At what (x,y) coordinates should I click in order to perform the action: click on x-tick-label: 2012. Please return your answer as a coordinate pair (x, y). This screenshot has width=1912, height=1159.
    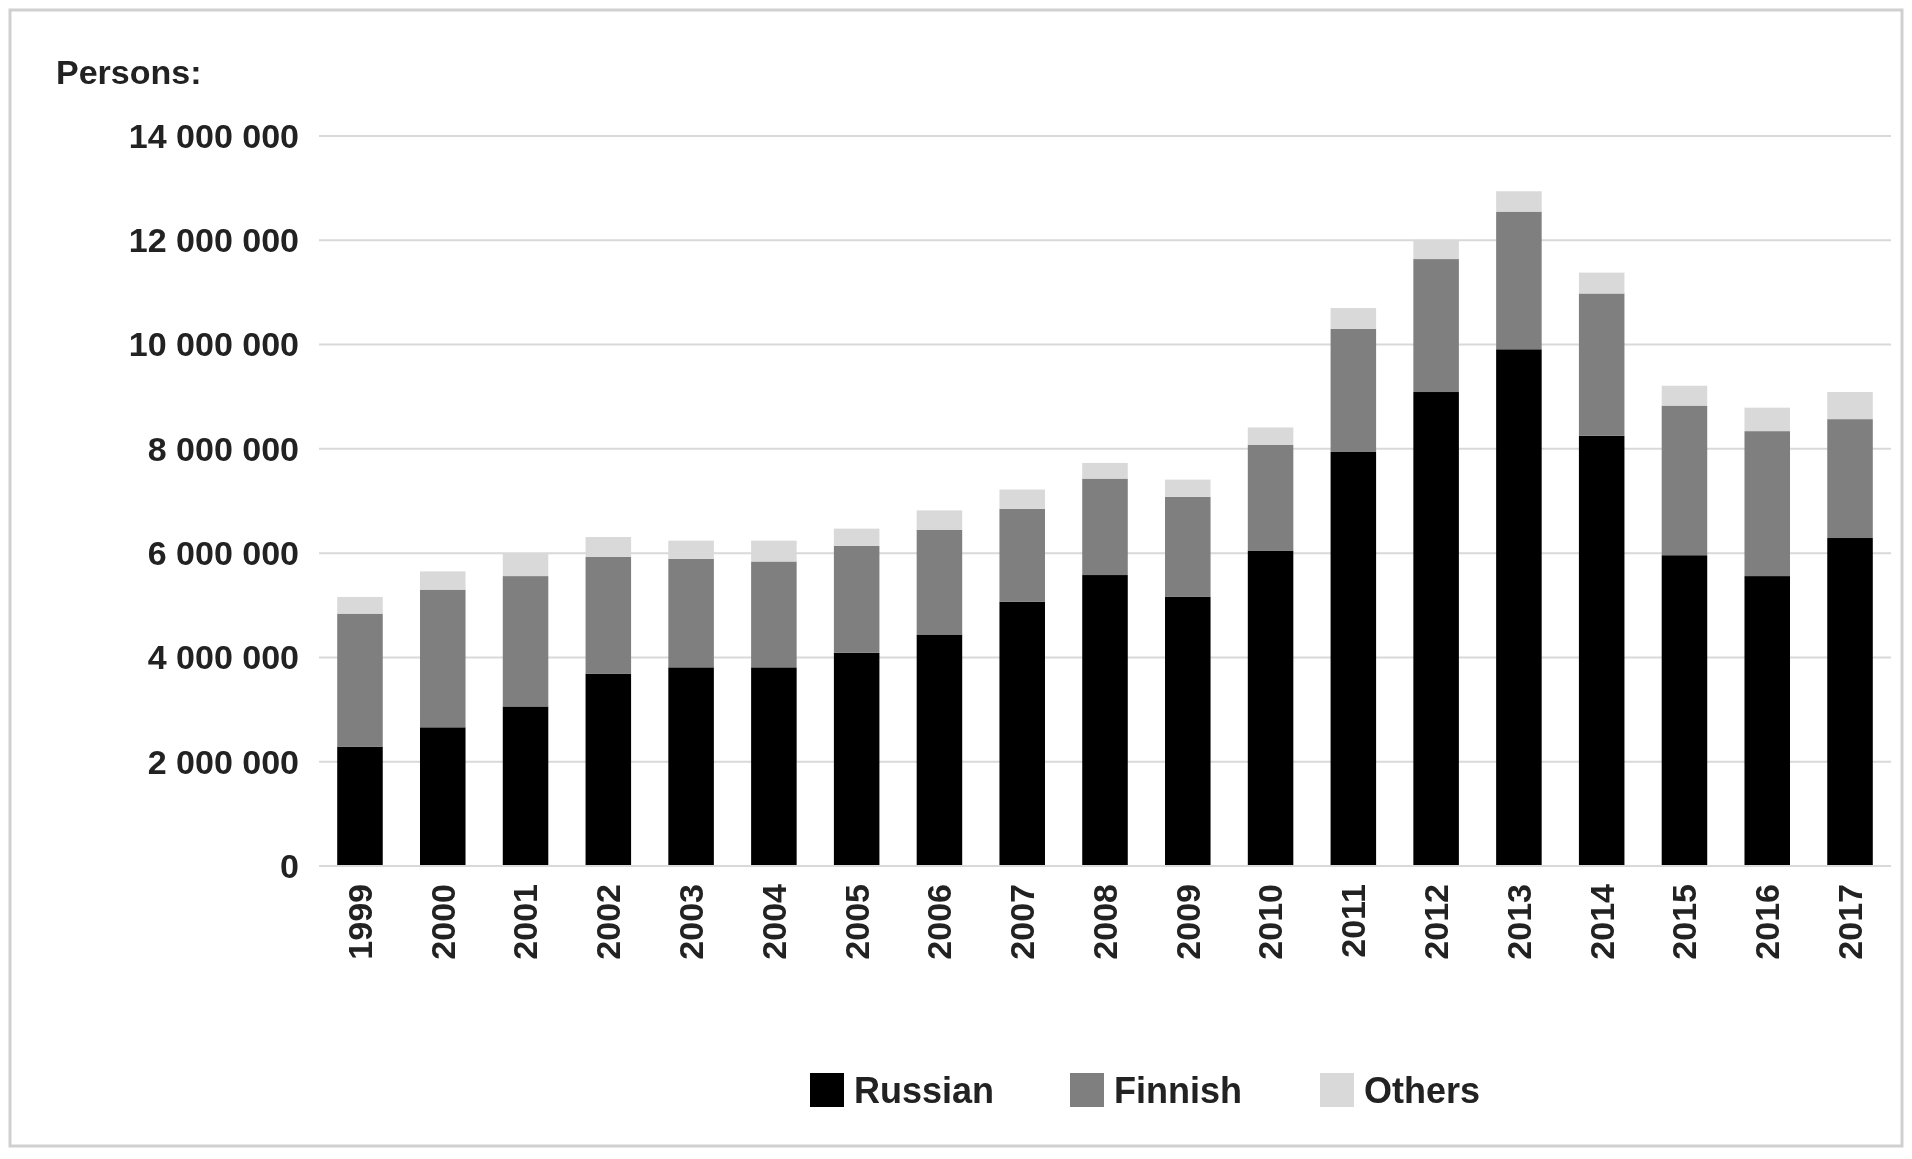
    Looking at the image, I should click on (1436, 922).